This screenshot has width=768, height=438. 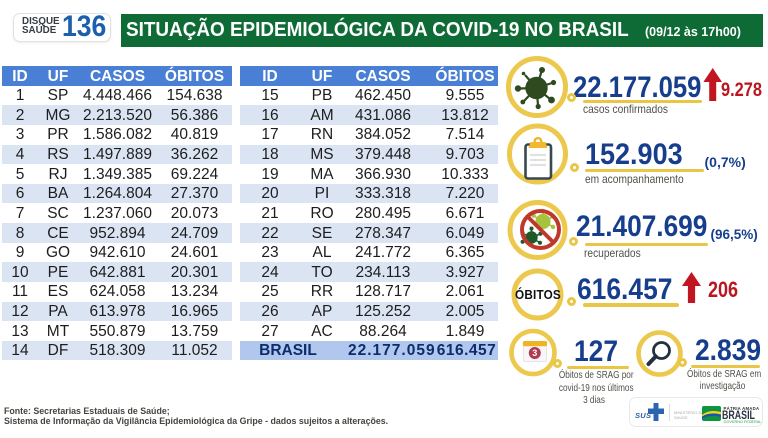 I want to click on svg-text: 3, so click(x=534, y=353).